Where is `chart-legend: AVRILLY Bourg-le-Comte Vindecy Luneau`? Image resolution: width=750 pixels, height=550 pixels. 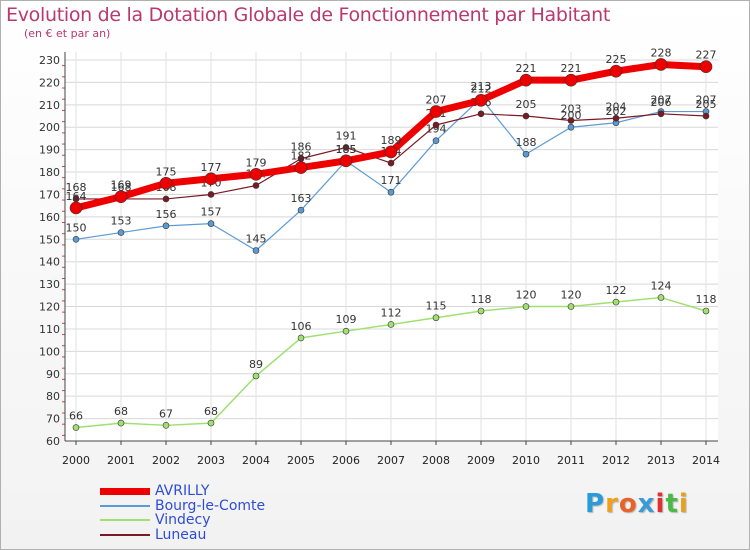
chart-legend: AVRILLY Bourg-le-Comte Vindecy Luneau is located at coordinates (182, 513).